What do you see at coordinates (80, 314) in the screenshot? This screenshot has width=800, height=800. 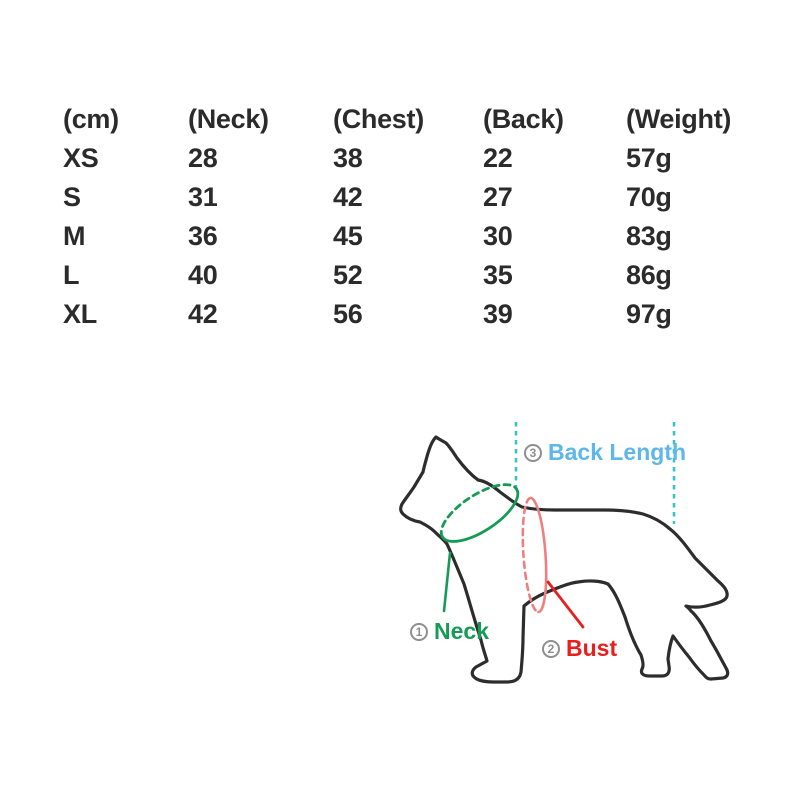 I see `size-label: XL` at bounding box center [80, 314].